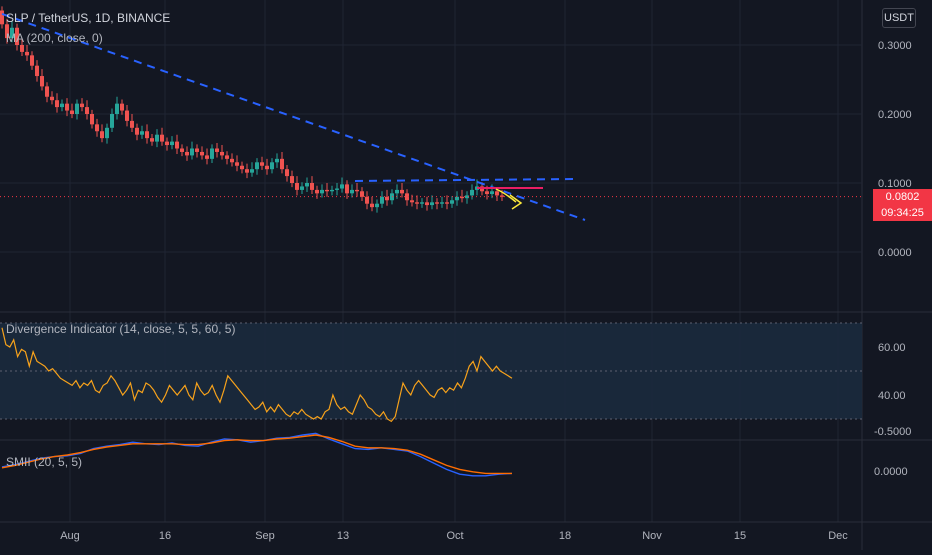  I want to click on price-axis-tick: 0.3000, so click(895, 46).